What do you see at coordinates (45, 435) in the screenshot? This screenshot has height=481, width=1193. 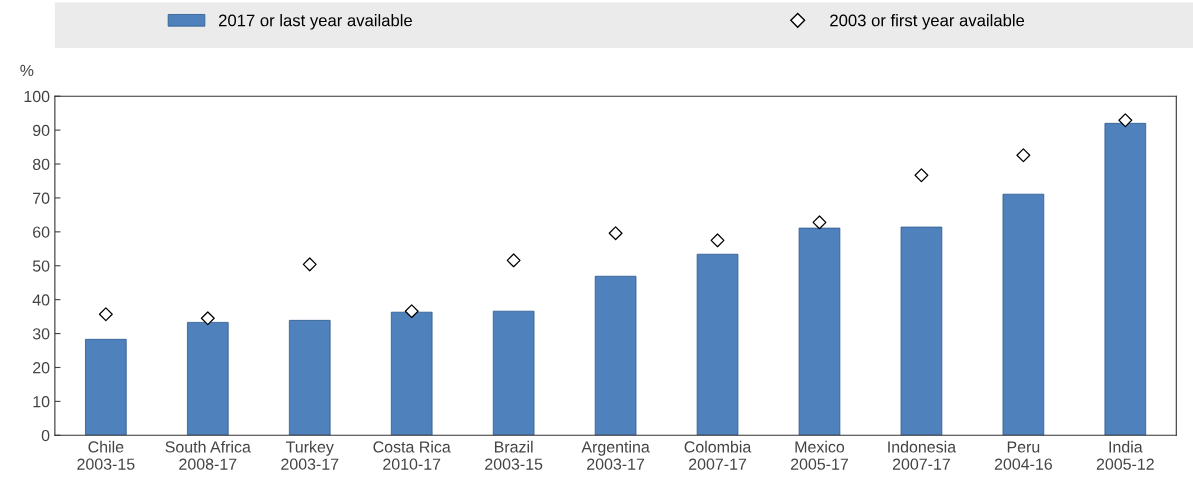 I see `y-tick-label: 0` at bounding box center [45, 435].